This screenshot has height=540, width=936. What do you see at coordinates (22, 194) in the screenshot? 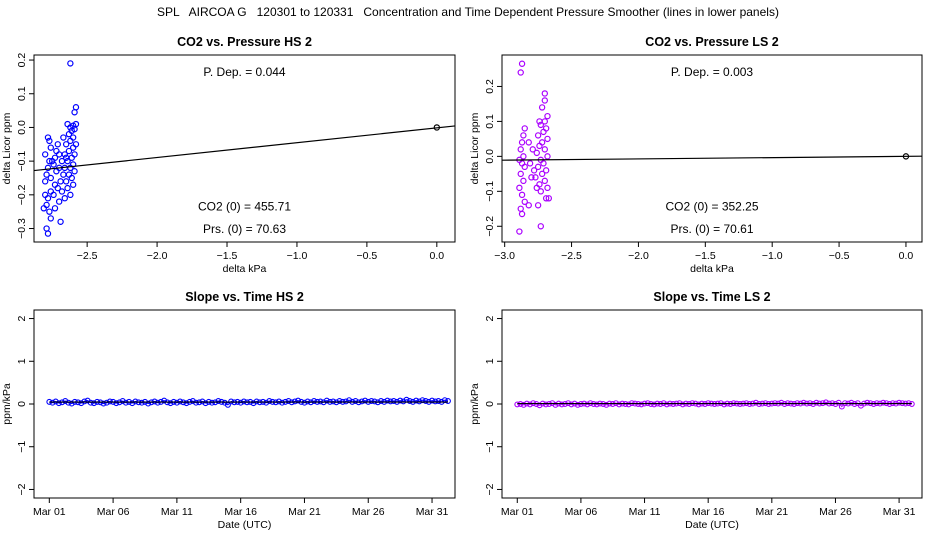
I see `y-tick-label: −0.2` at bounding box center [22, 194].